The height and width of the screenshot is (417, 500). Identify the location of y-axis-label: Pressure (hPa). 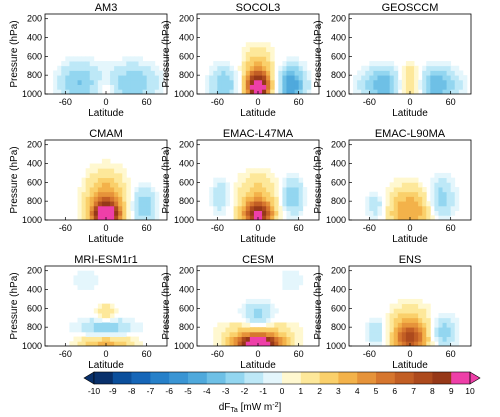
(318, 179).